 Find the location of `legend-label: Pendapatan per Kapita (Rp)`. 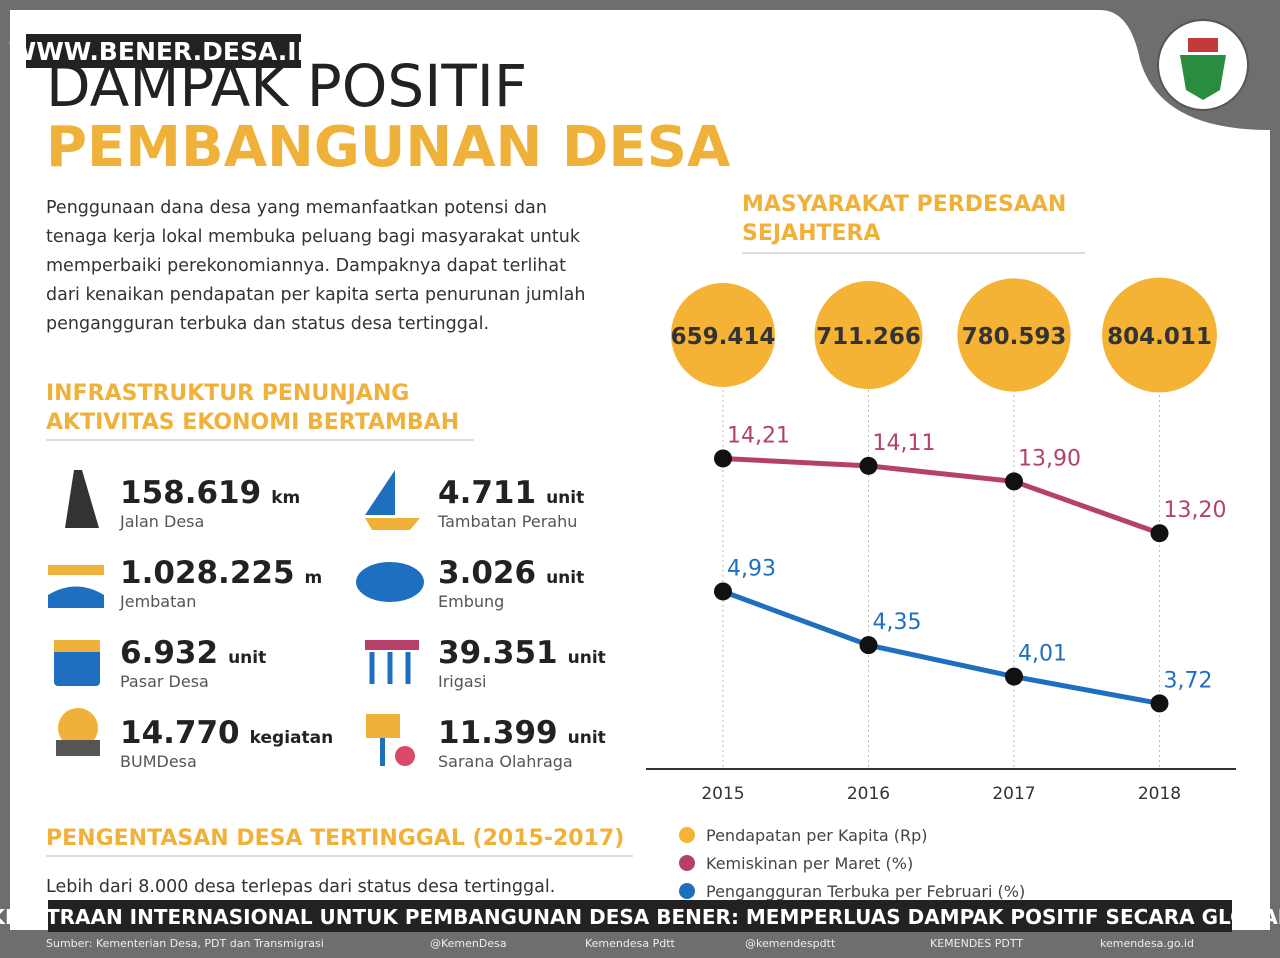

legend-label: Pendapatan per Kapita (Rp) is located at coordinates (817, 835).